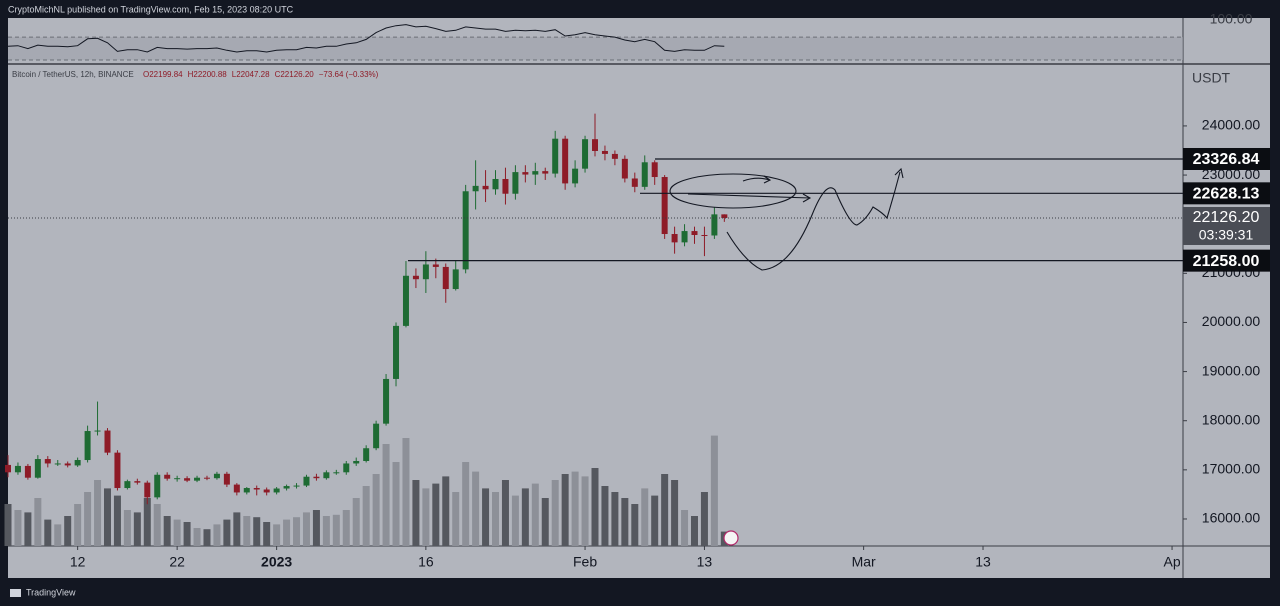  What do you see at coordinates (1226, 194) in the screenshot?
I see `level-label: 22628.13` at bounding box center [1226, 194].